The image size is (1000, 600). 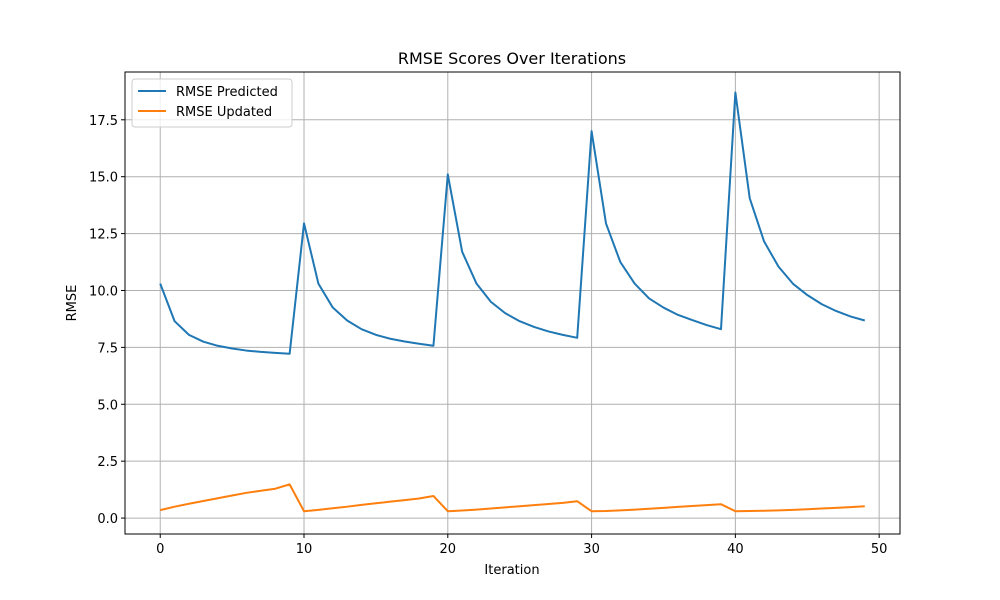 What do you see at coordinates (107, 405) in the screenshot?
I see `y-tick-label: 5.0` at bounding box center [107, 405].